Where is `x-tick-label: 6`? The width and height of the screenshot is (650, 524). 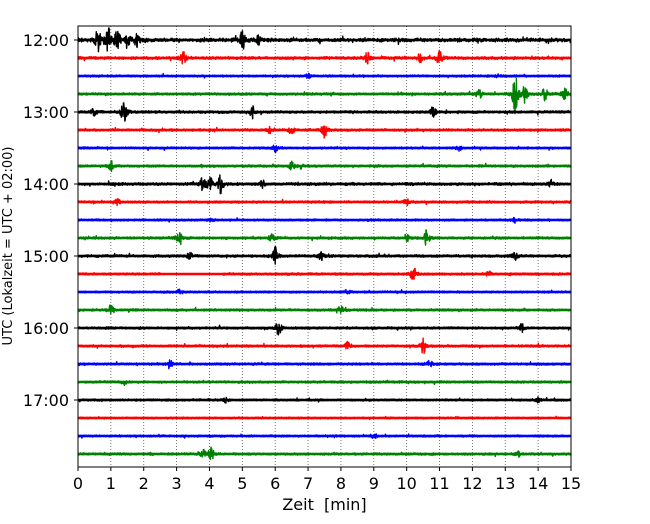 x-tick-label: 6 is located at coordinates (275, 483).